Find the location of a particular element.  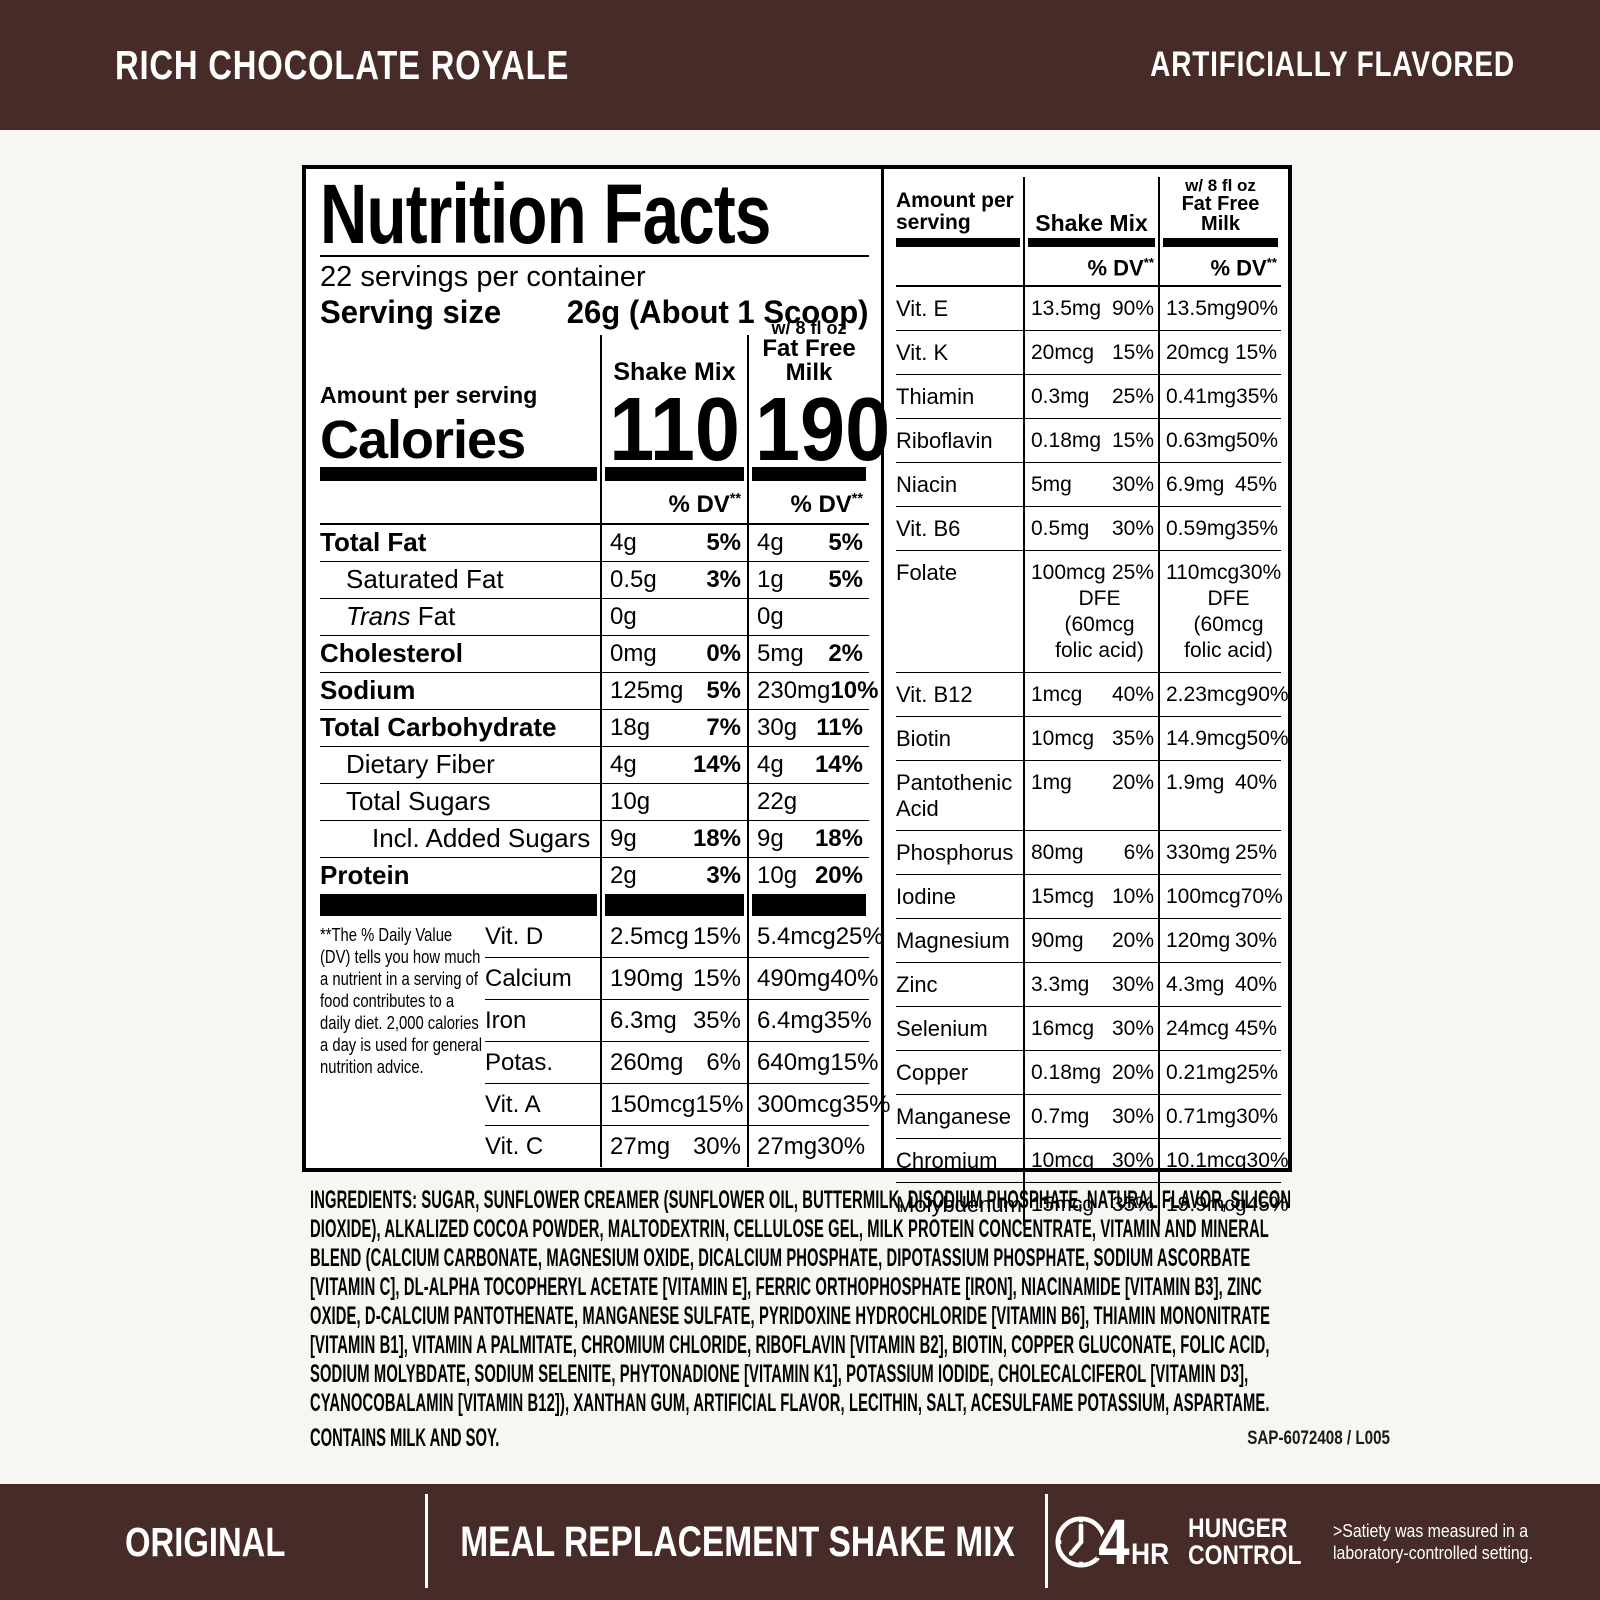

vitamin-value-cell: 10mcg 30% is located at coordinates (1090, 1160).